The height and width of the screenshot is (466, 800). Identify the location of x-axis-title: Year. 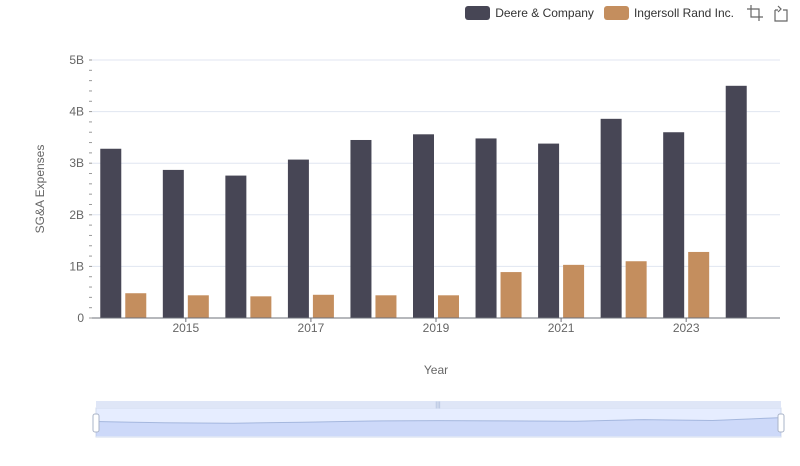
(436, 370).